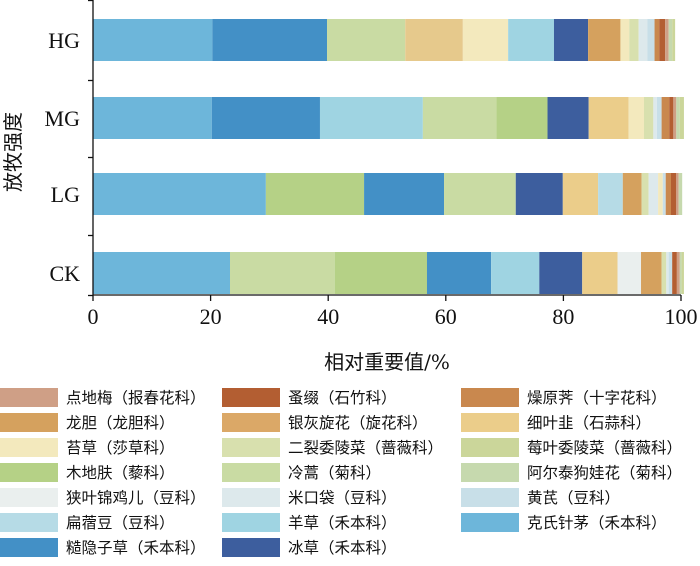  Describe the element at coordinates (605, 473) in the screenshot. I see `legend-label: 阿尔泰狗娃花（菊科）` at that location.